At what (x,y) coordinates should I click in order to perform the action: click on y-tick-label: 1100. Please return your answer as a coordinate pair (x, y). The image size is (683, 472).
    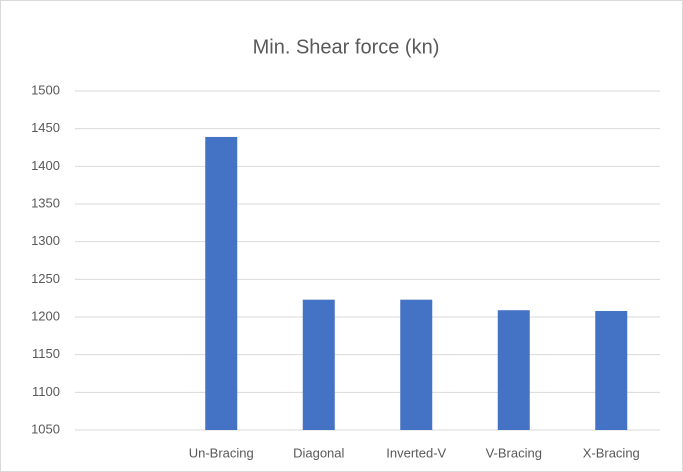
    Looking at the image, I should click on (46, 391).